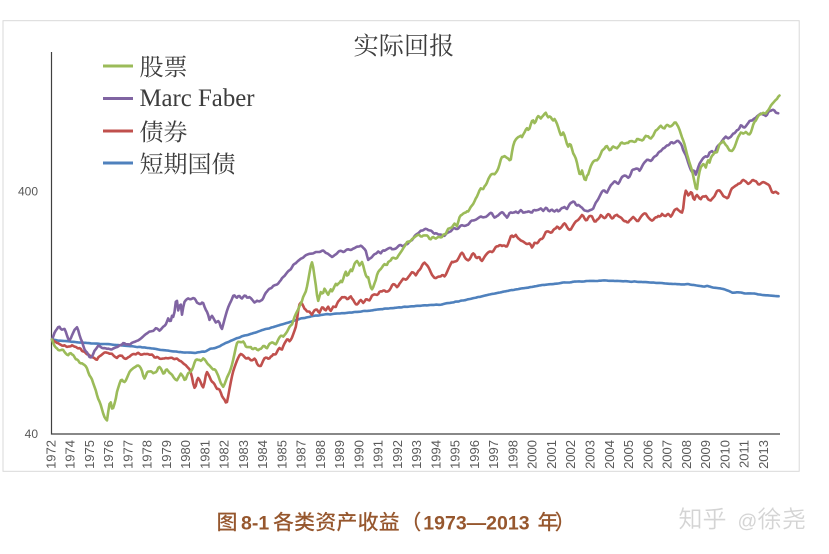 Image resolution: width=829 pixels, height=554 pixels. What do you see at coordinates (70, 454) in the screenshot?
I see `svg-text: 1974` at bounding box center [70, 454].